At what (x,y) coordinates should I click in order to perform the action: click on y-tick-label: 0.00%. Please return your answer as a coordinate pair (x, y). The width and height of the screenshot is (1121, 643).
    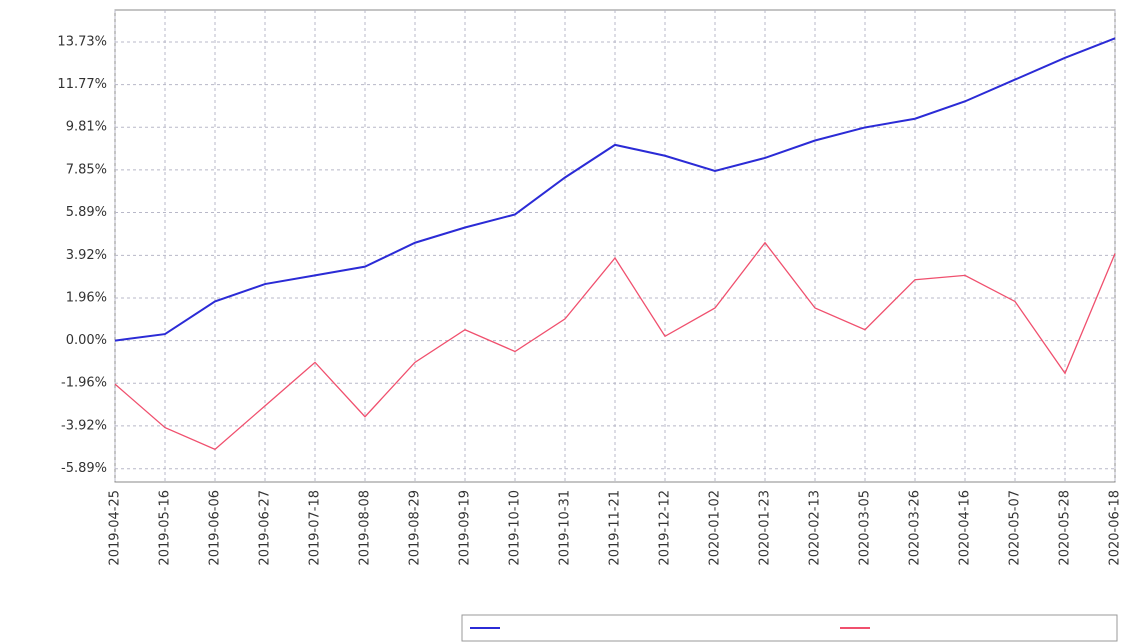
    Looking at the image, I should click on (86, 340).